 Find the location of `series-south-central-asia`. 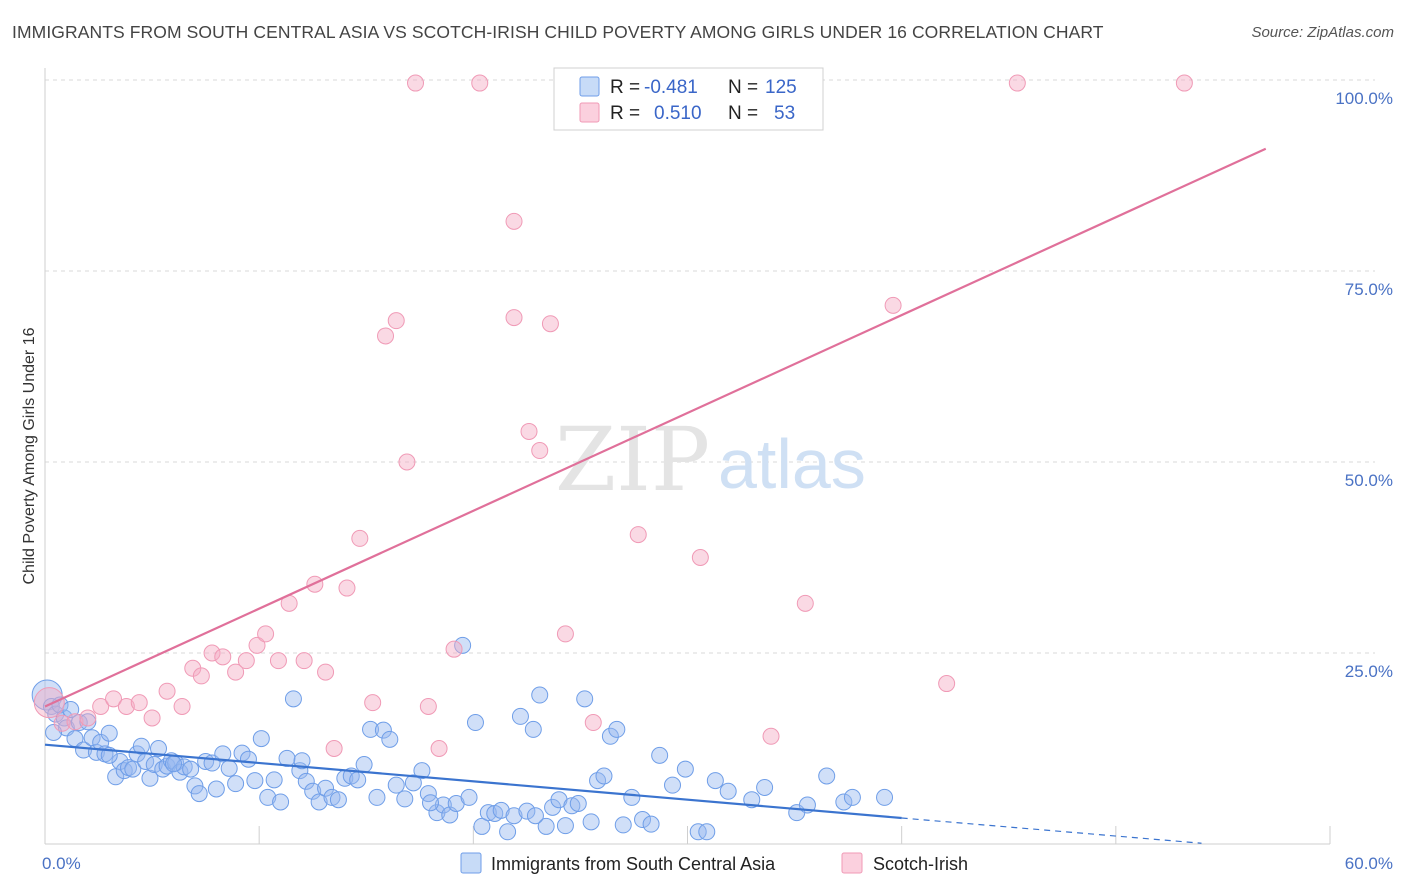

series-south-central-asia is located at coordinates (462, 738).